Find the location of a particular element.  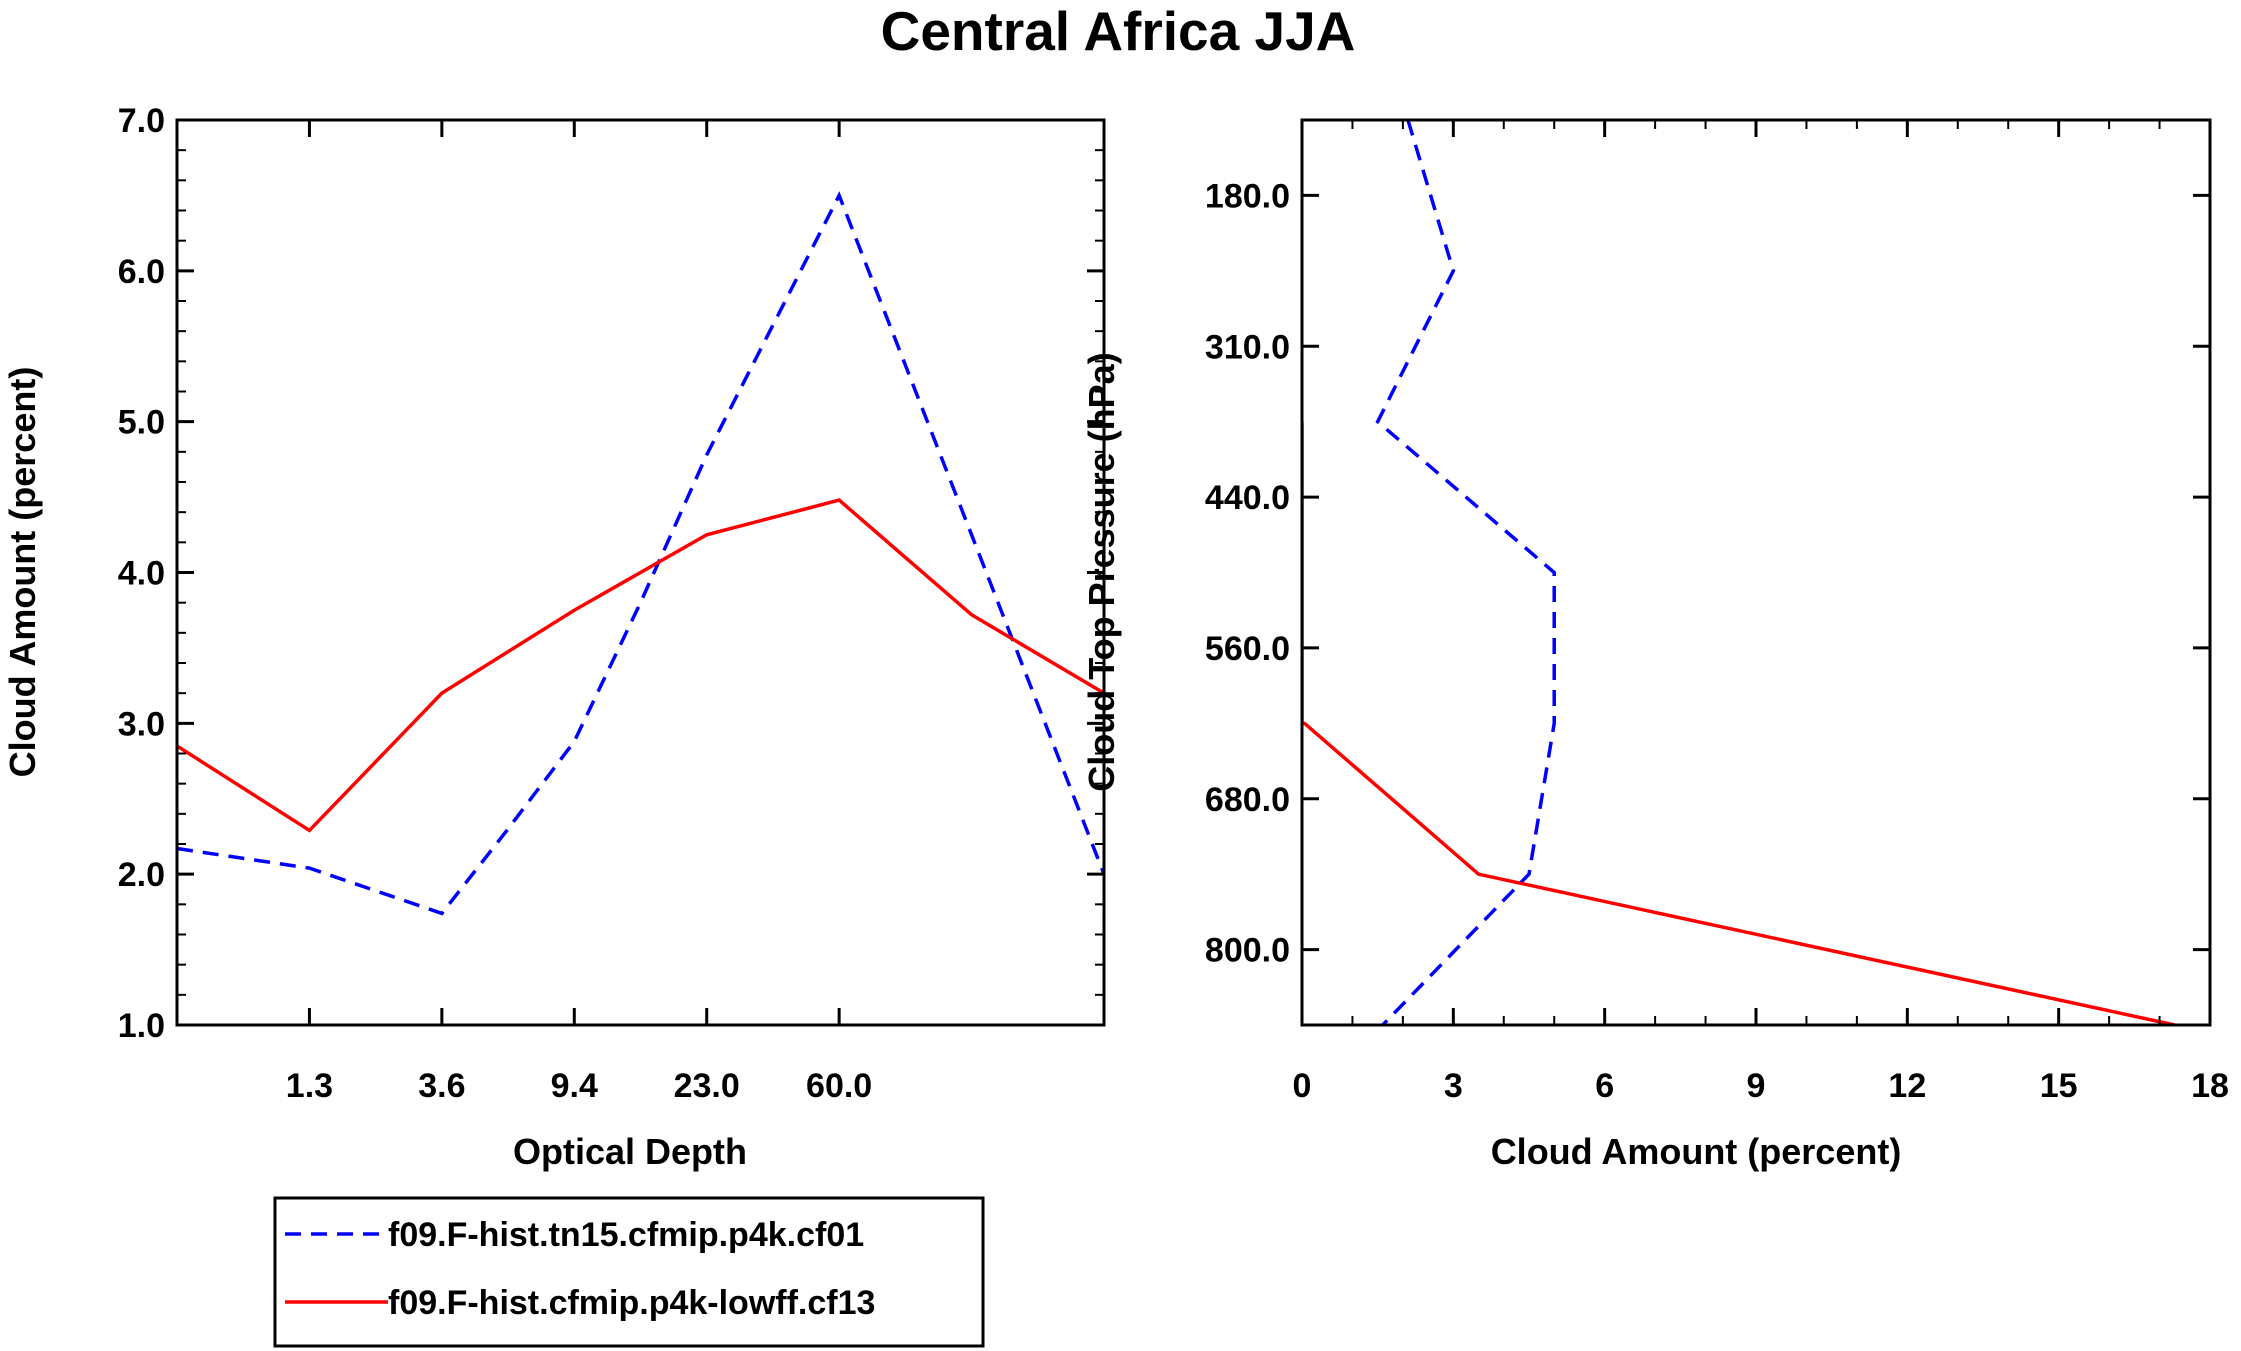

left-x-tick-label: 3.6 is located at coordinates (441, 1086).